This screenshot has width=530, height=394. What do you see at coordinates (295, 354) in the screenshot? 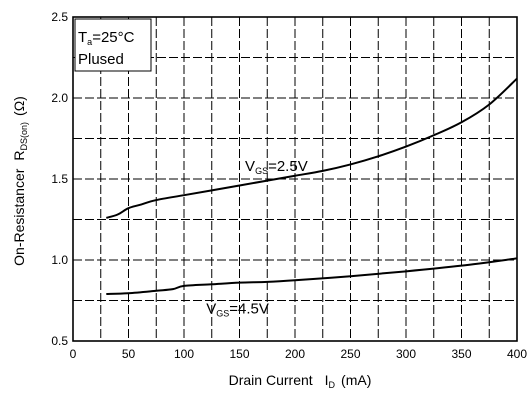
I see `x-tick-label: 200` at bounding box center [295, 354].